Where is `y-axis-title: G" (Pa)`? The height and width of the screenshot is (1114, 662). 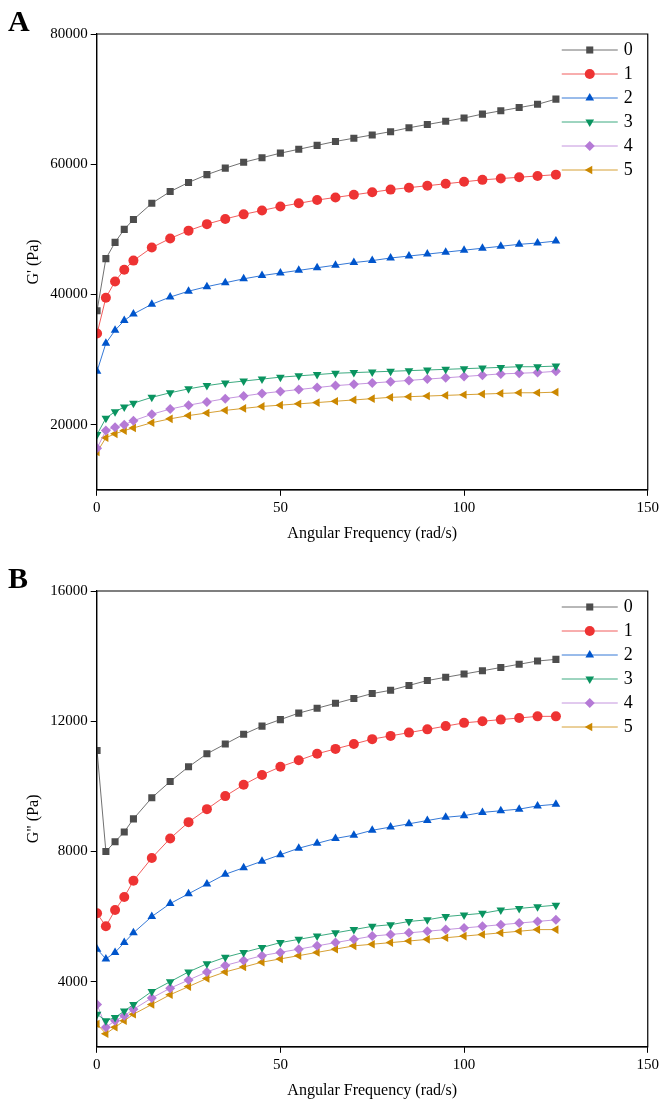 y-axis-title: G" (Pa) is located at coordinates (32, 819).